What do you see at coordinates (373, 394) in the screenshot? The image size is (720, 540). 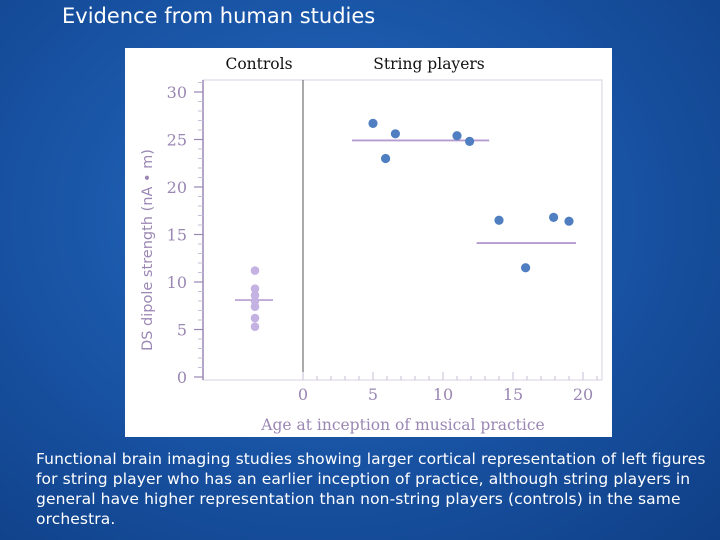 I see `x-tick-label: 5` at bounding box center [373, 394].